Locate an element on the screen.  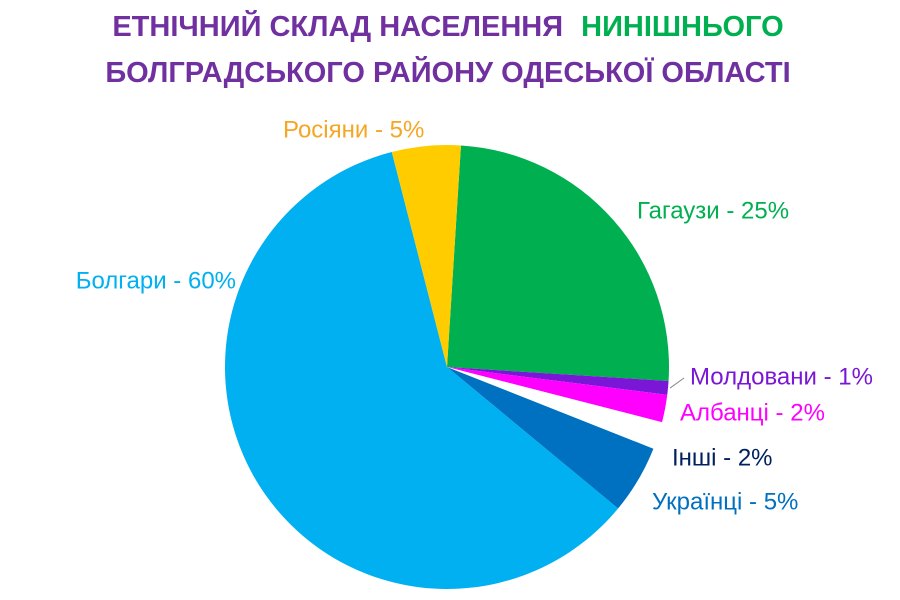
data-label: Українці - 5% is located at coordinates (725, 501).